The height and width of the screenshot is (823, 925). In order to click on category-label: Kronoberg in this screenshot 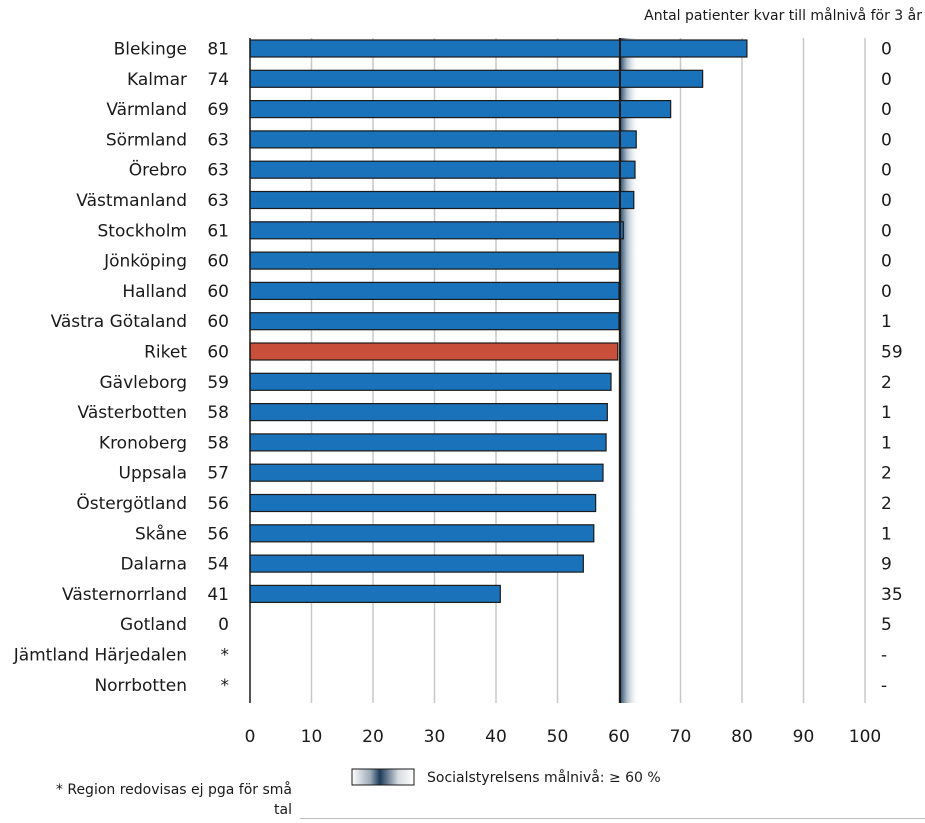, I will do `click(143, 443)`.